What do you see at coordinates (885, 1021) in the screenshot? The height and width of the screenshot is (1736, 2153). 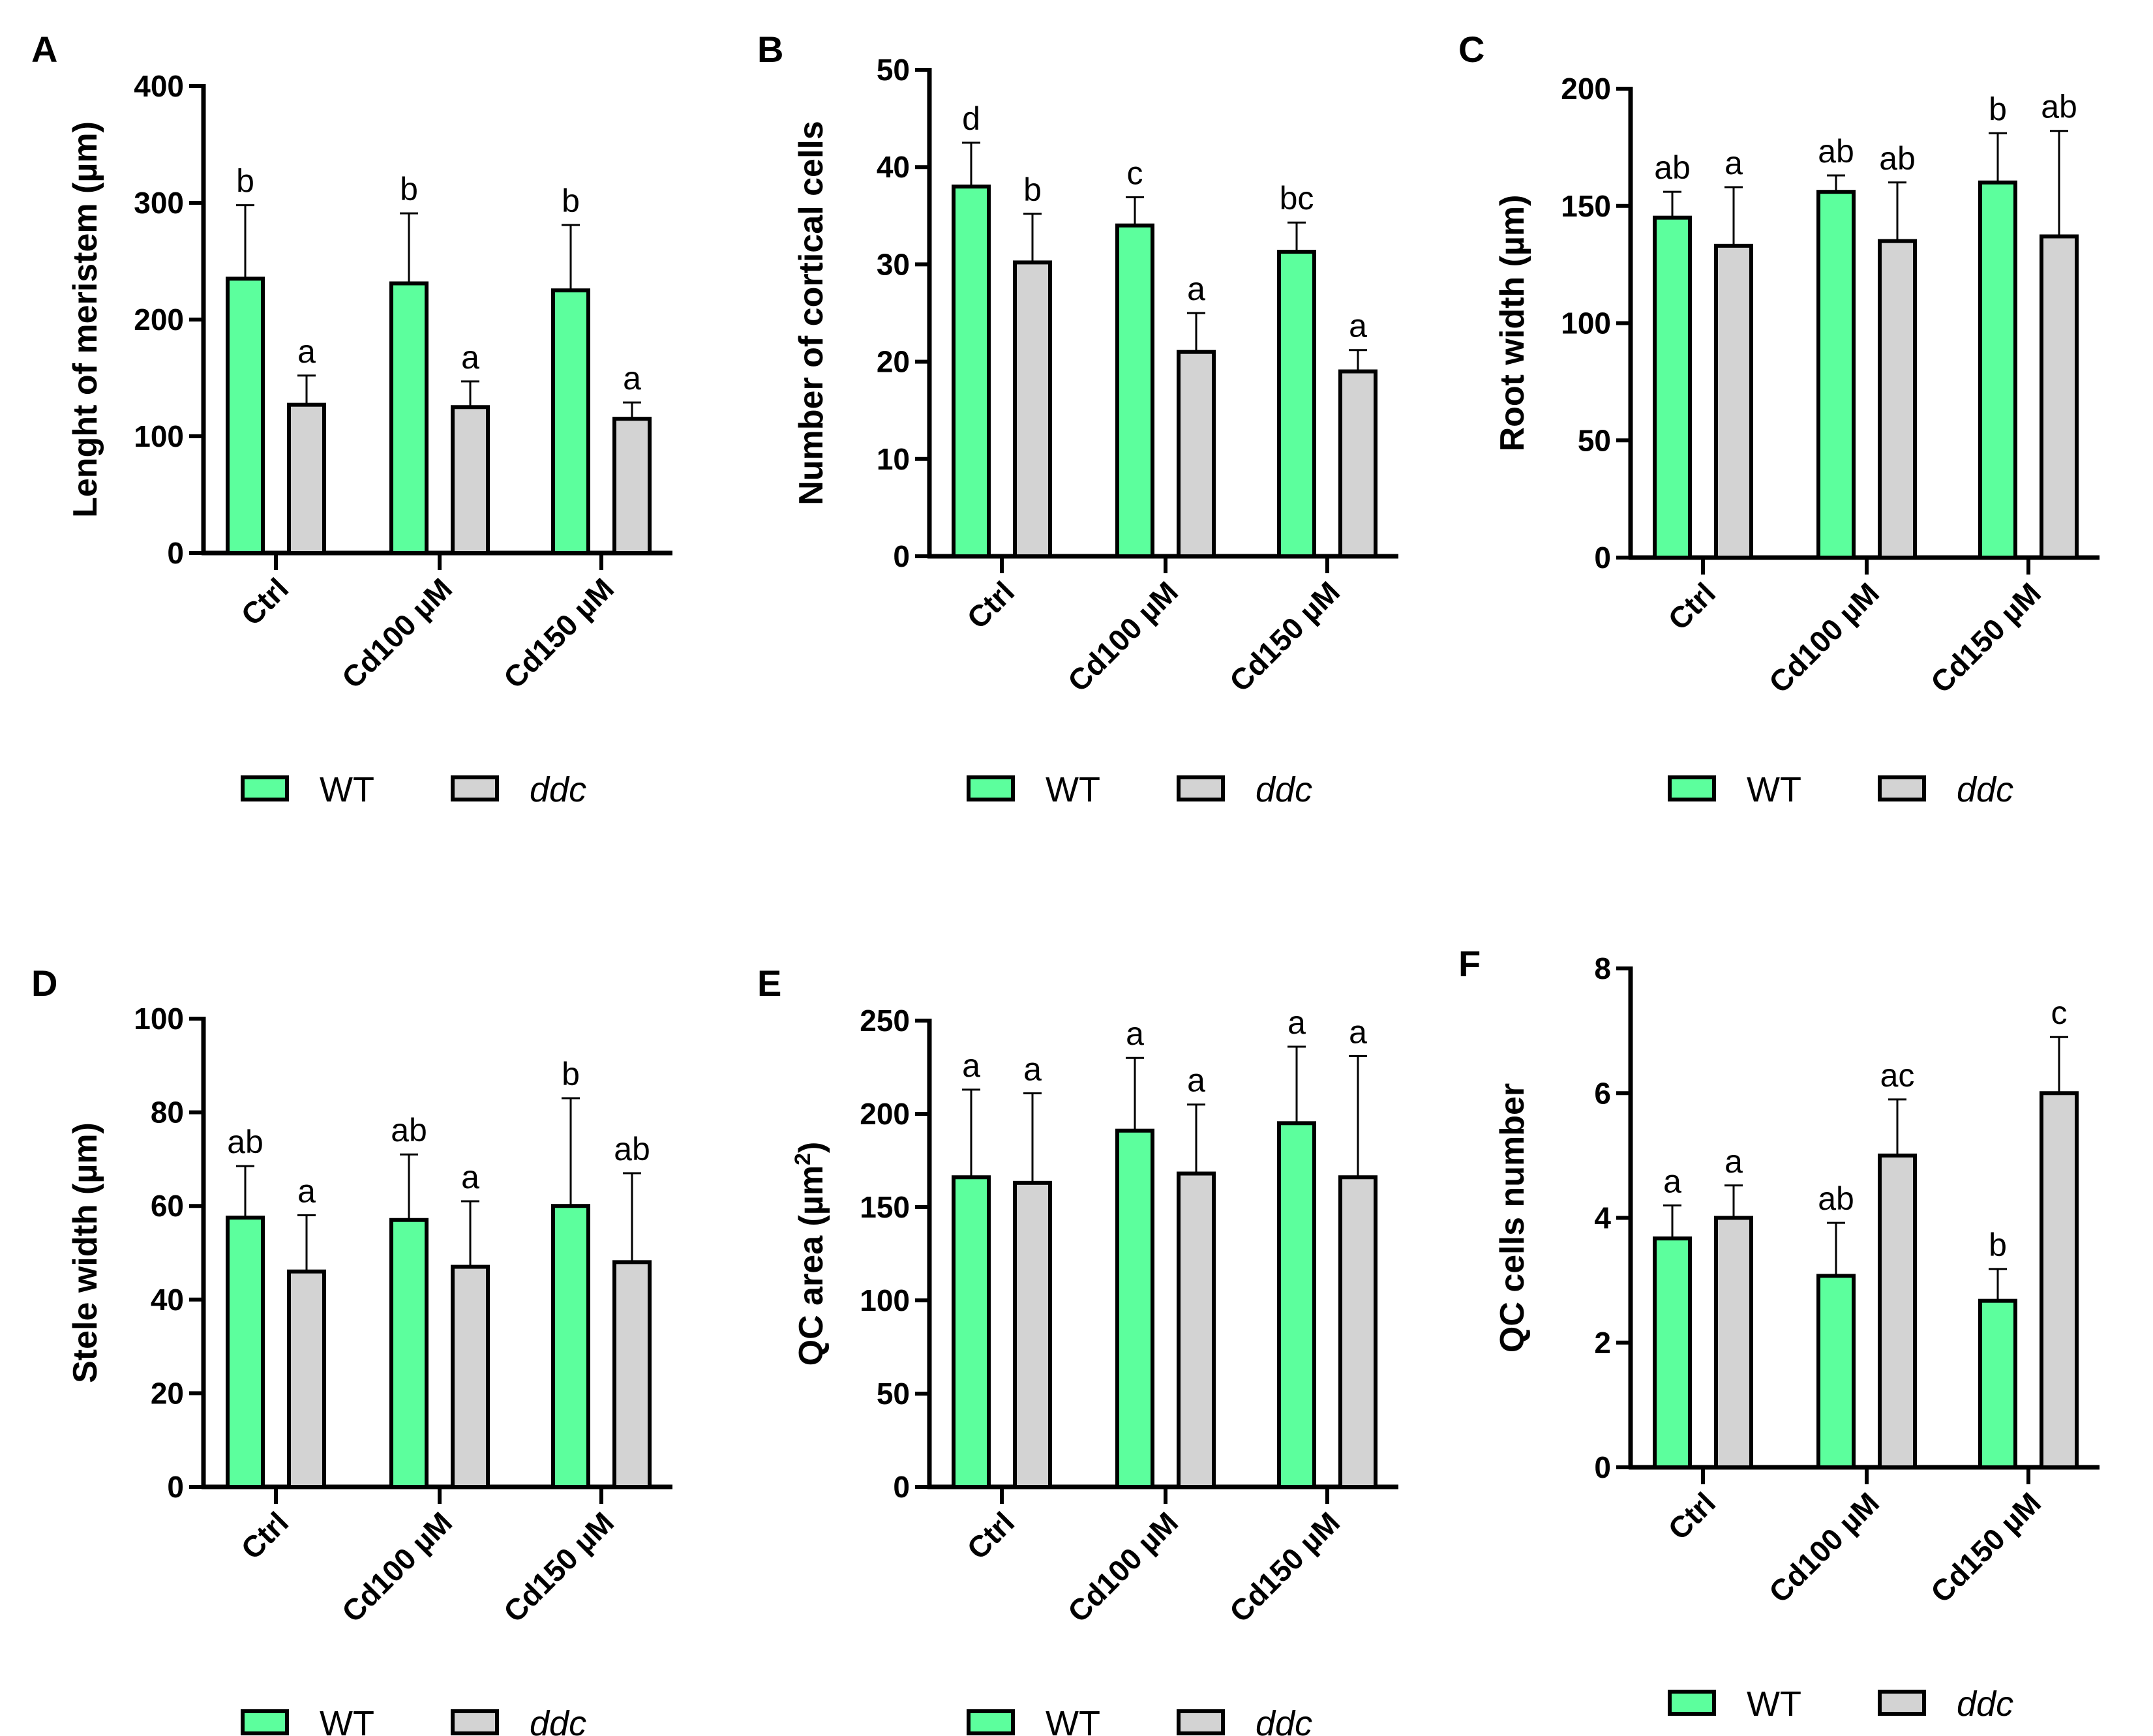 I see `y-tick-label: 250` at bounding box center [885, 1021].